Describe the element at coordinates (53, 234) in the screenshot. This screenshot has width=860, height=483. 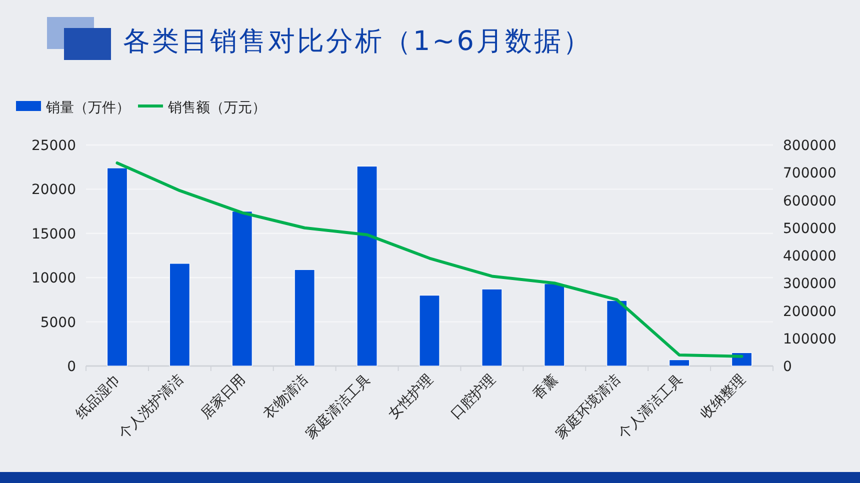
I see `y-tick-label: 15000` at that location.